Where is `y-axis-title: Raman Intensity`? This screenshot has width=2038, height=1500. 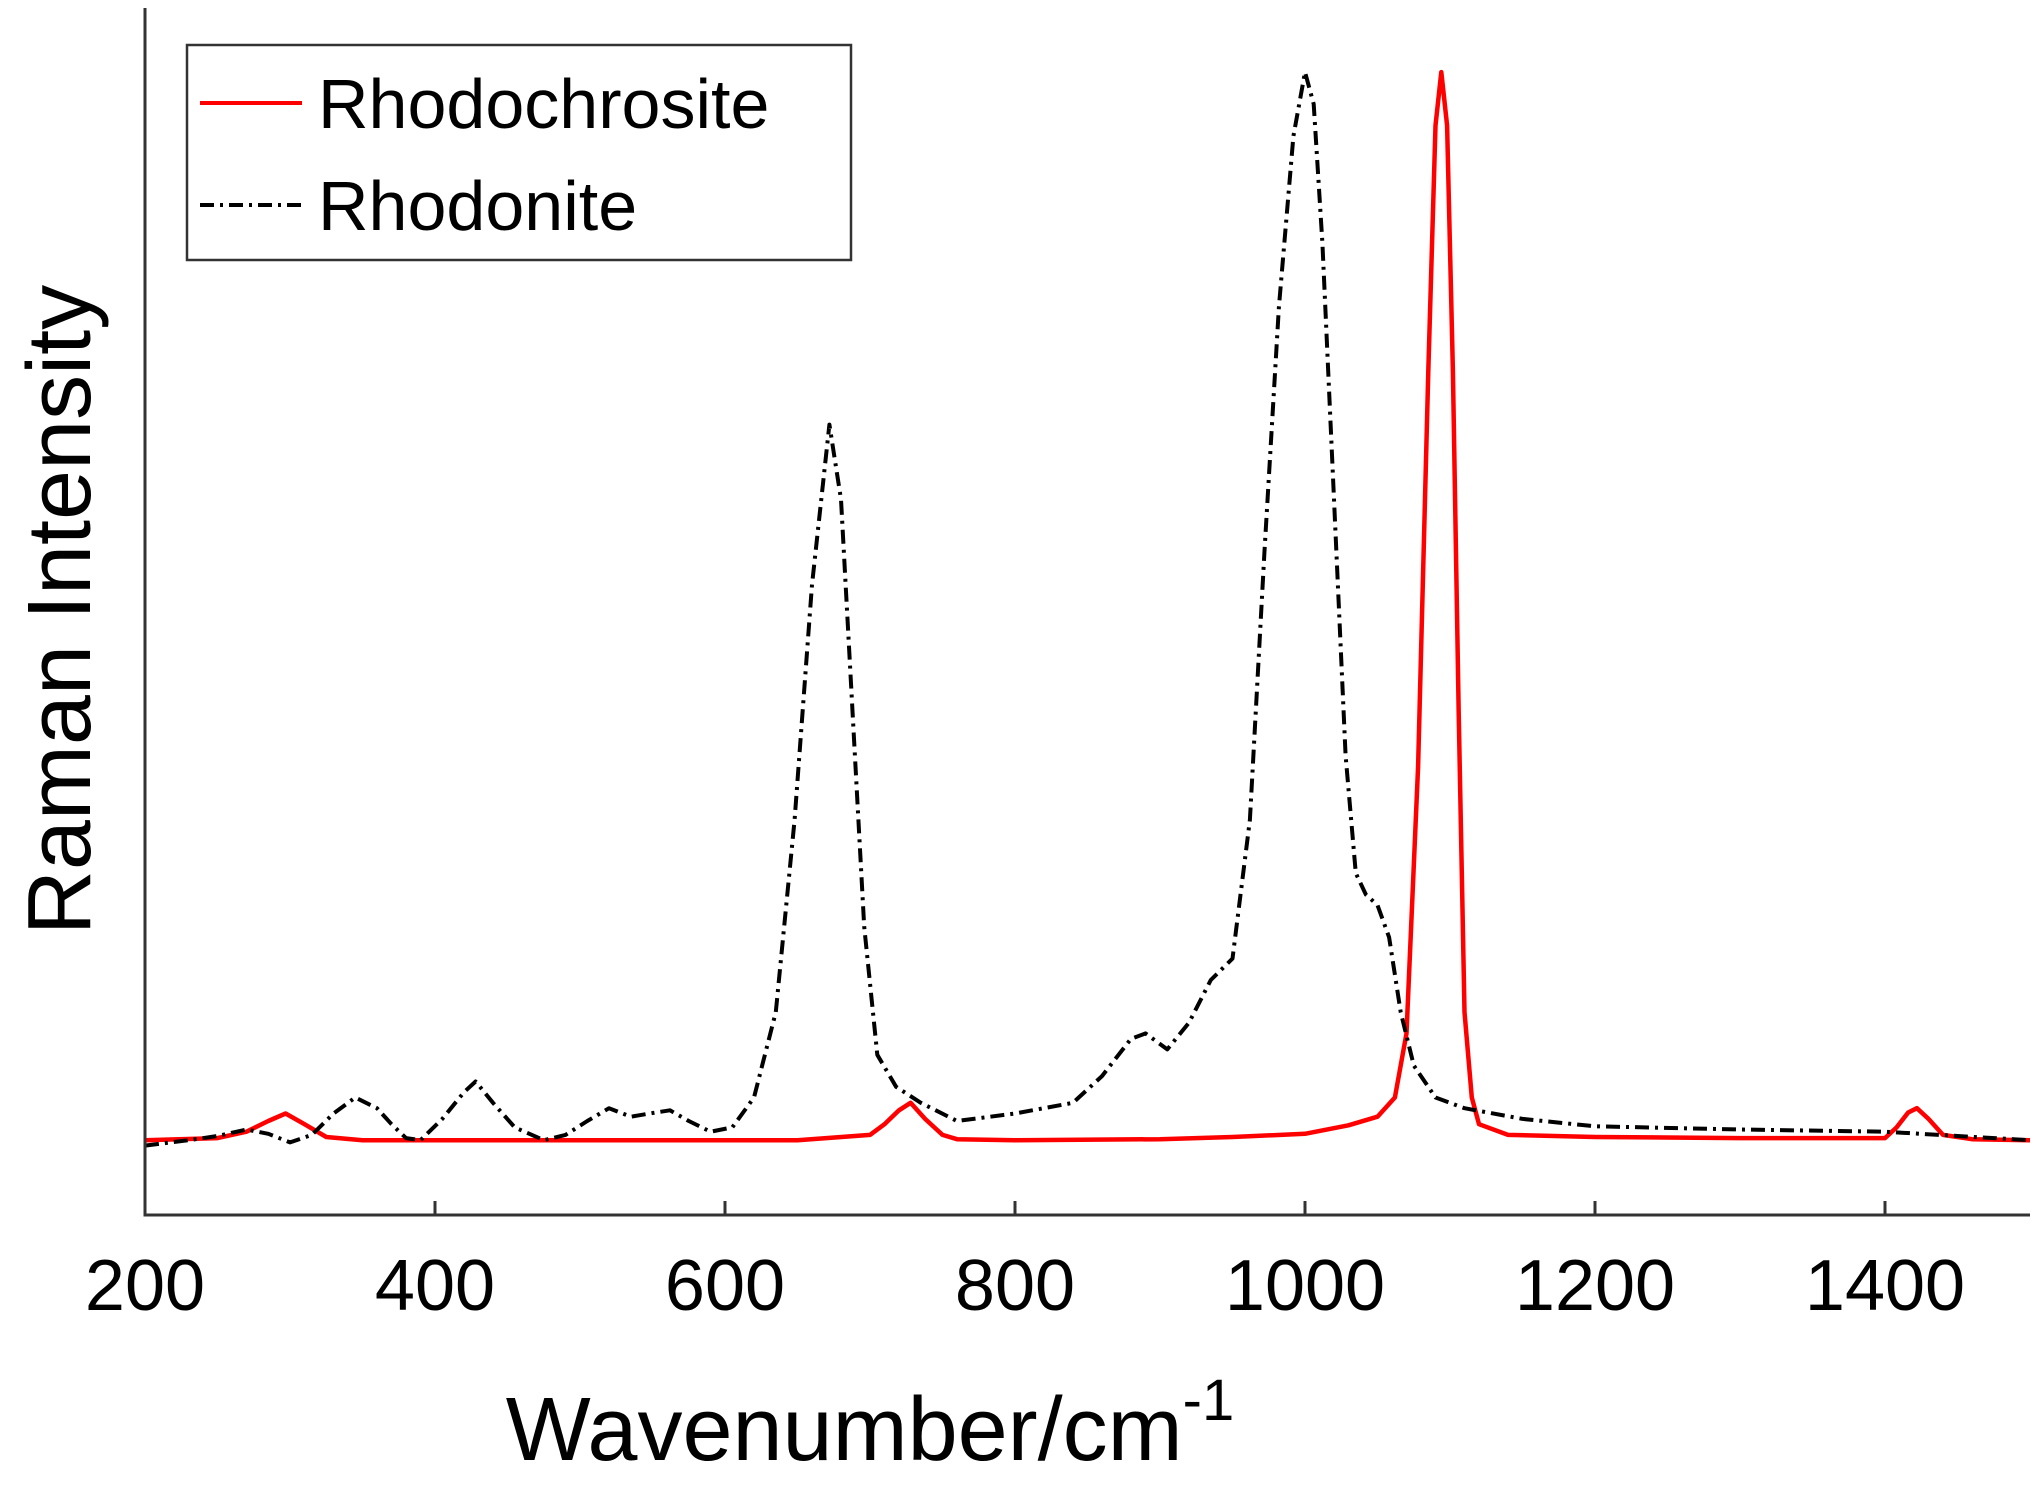
y-axis-title: Raman Intensity is located at coordinates (60, 610).